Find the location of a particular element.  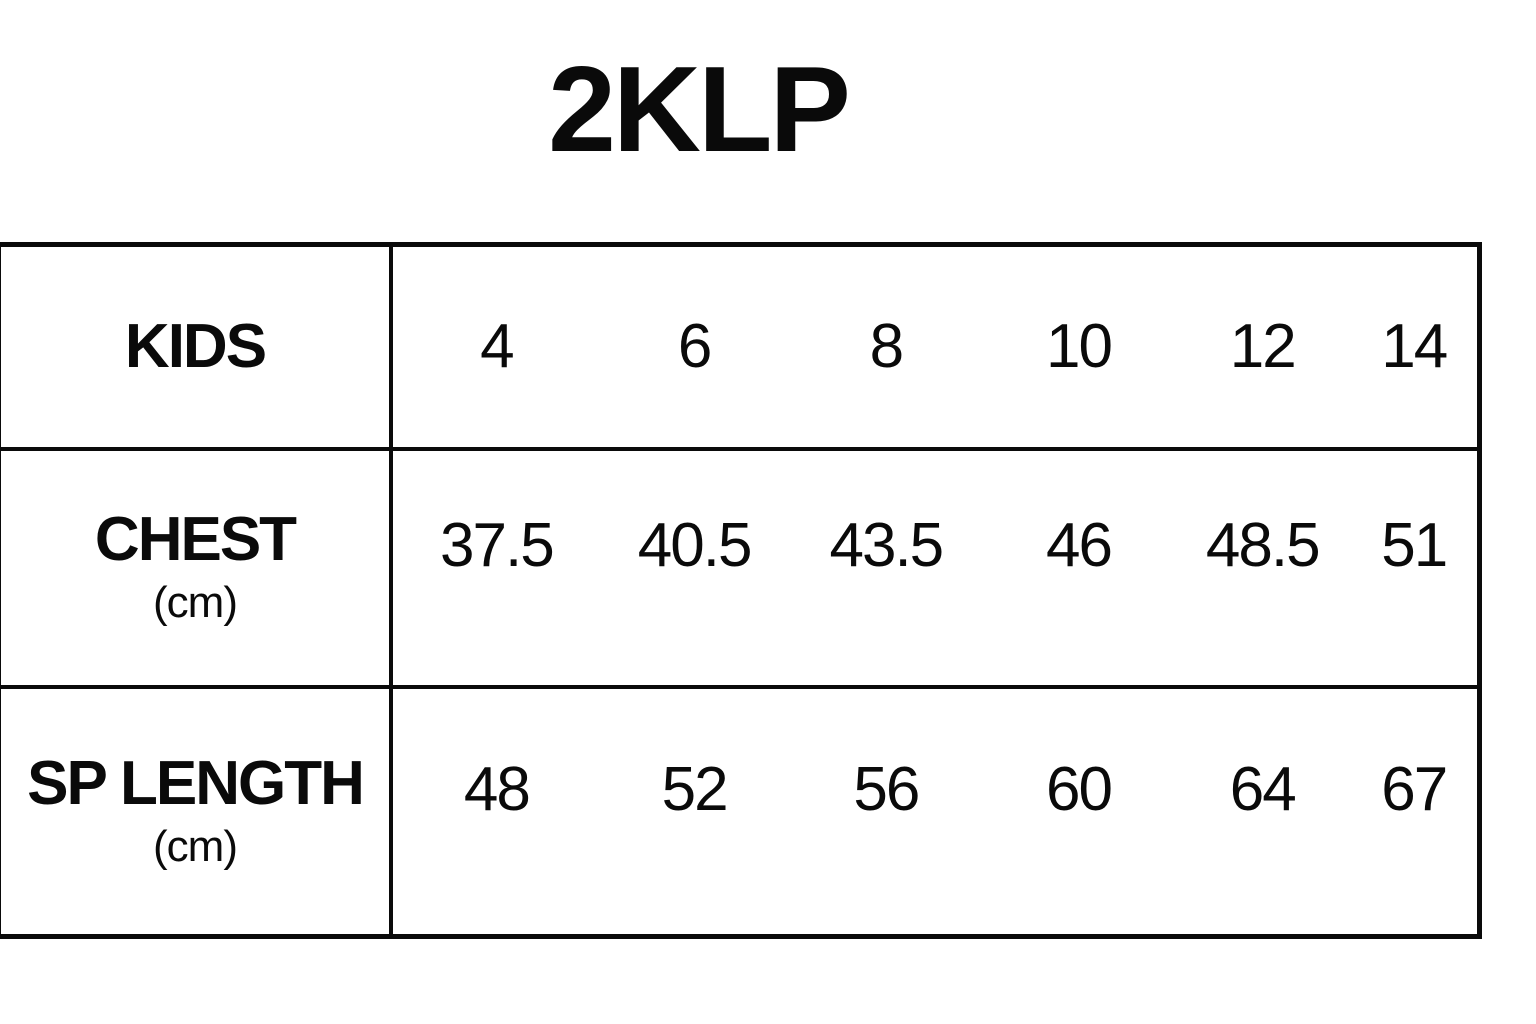

table-cell: 60 is located at coordinates (1079, 789).